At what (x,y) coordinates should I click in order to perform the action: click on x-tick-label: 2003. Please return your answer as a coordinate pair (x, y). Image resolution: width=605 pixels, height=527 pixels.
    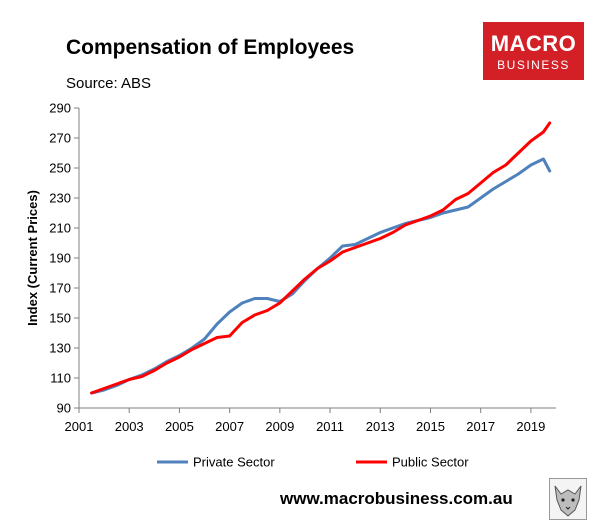
    Looking at the image, I should click on (129, 426).